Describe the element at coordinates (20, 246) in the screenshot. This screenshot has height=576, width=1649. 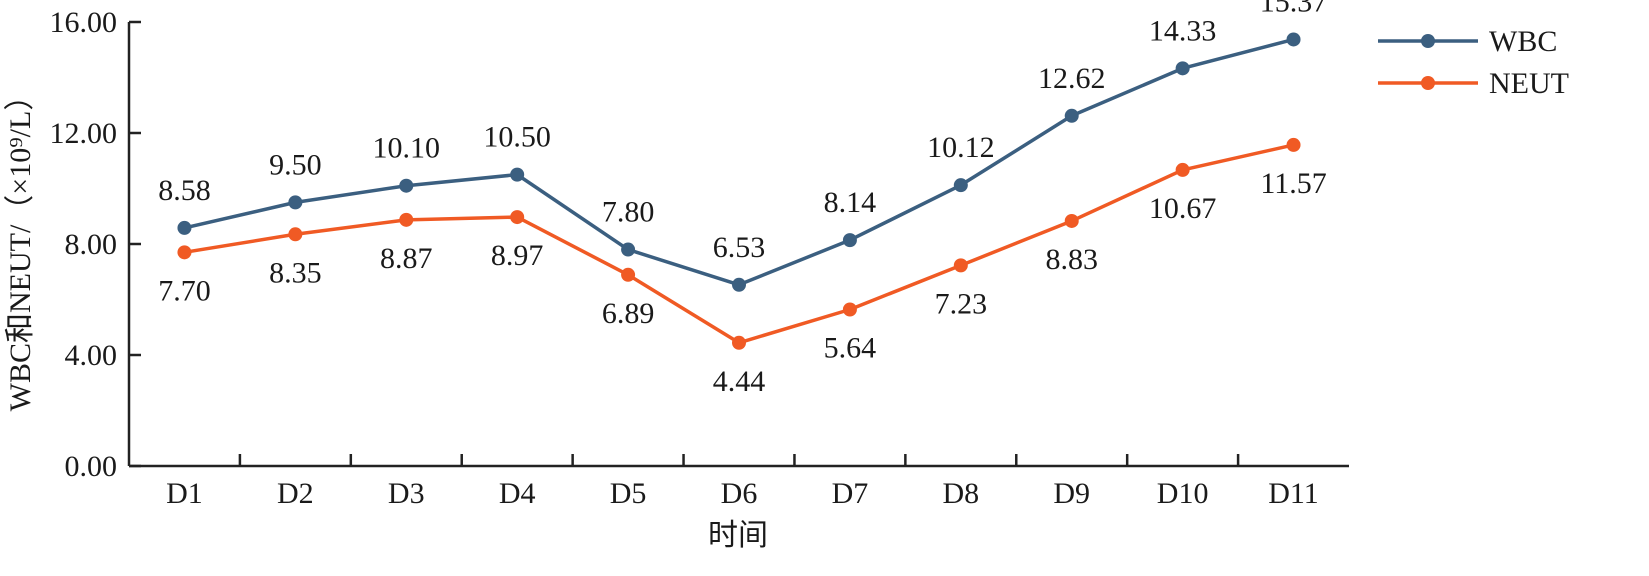
I see `y-axis-title: WBC和NEUT/（×10⁹/L）` at that location.